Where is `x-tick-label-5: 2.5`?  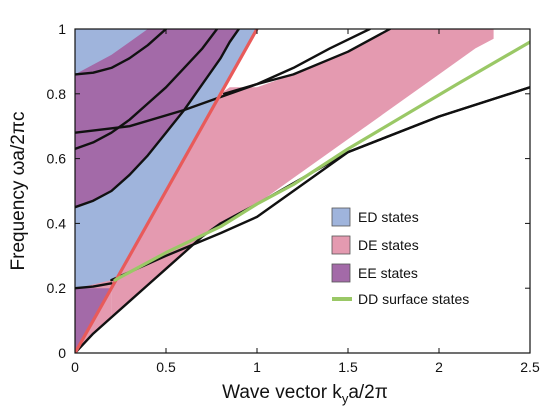 x-tick-label-5: 2.5 is located at coordinates (530, 367).